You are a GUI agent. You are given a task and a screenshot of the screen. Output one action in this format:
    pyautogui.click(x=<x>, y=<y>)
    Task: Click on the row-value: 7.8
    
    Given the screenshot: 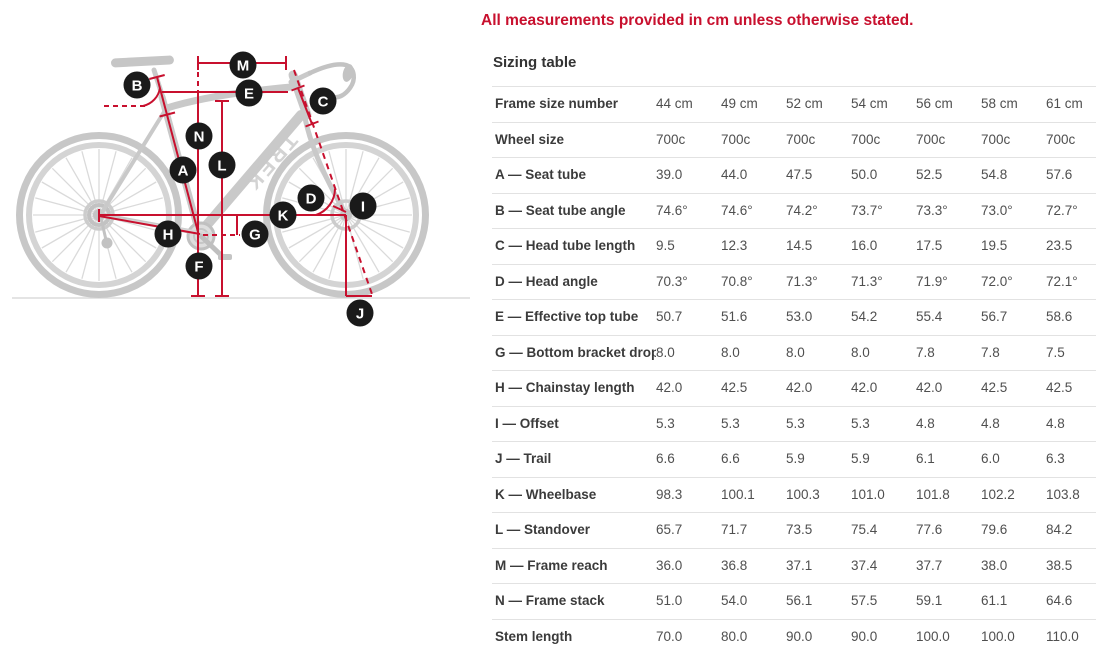 What is the action you would take?
    pyautogui.click(x=948, y=352)
    